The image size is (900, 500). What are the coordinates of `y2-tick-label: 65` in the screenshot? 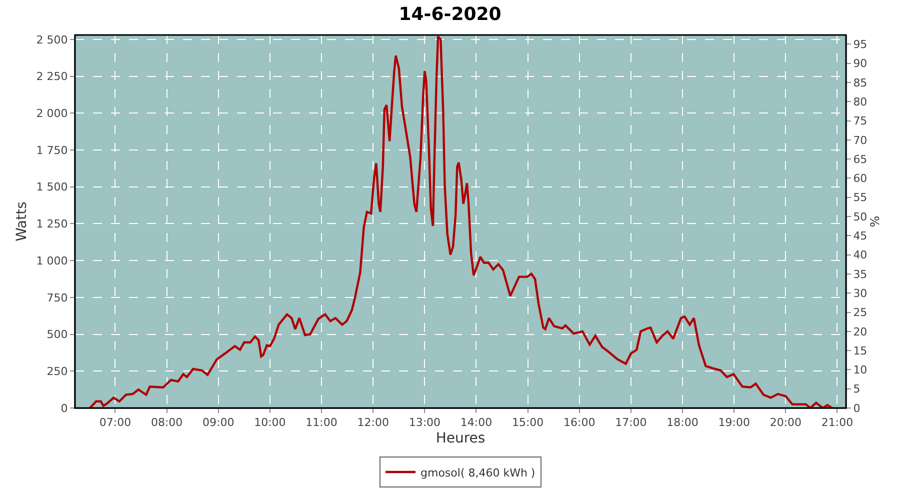 It's located at (860, 159).